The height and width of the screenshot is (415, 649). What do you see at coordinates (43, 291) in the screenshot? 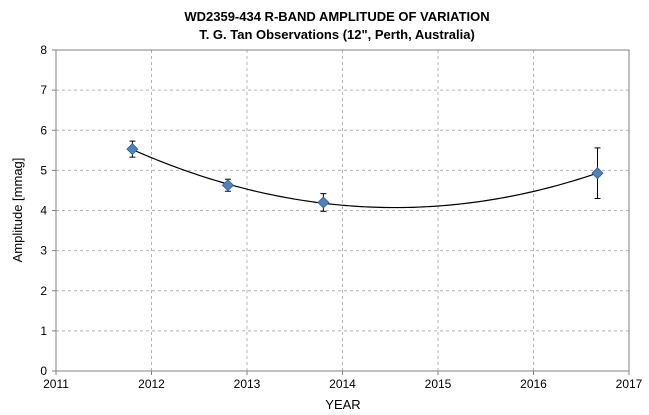
I see `y-tick-label: 2` at bounding box center [43, 291].